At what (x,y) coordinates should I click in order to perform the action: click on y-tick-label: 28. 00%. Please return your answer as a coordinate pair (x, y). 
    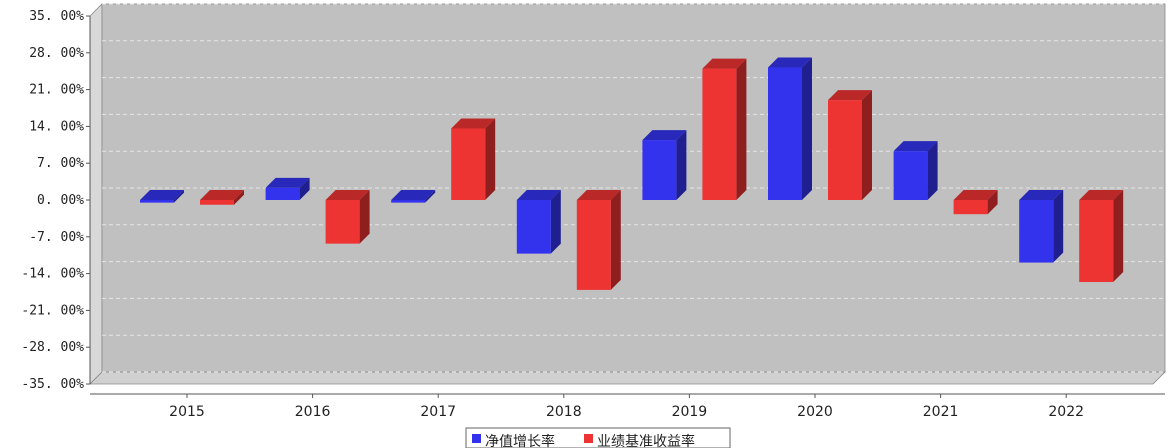
    Looking at the image, I should click on (56, 53).